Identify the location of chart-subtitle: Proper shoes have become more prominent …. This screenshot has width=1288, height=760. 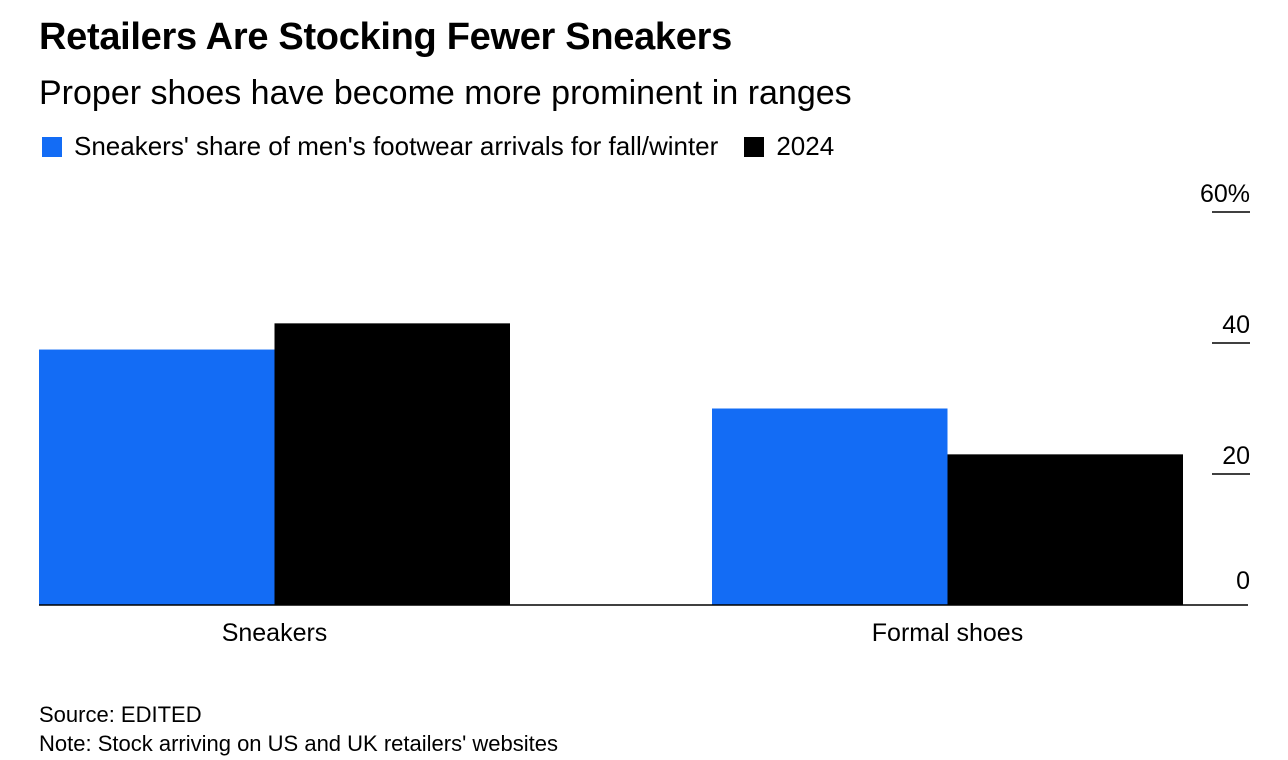
(445, 93).